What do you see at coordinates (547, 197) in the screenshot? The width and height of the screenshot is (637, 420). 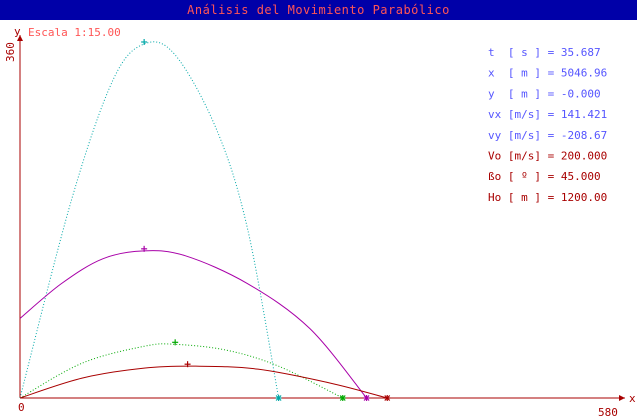 I see `readout-line: Ho [ m ] = 1200.00` at bounding box center [547, 197].